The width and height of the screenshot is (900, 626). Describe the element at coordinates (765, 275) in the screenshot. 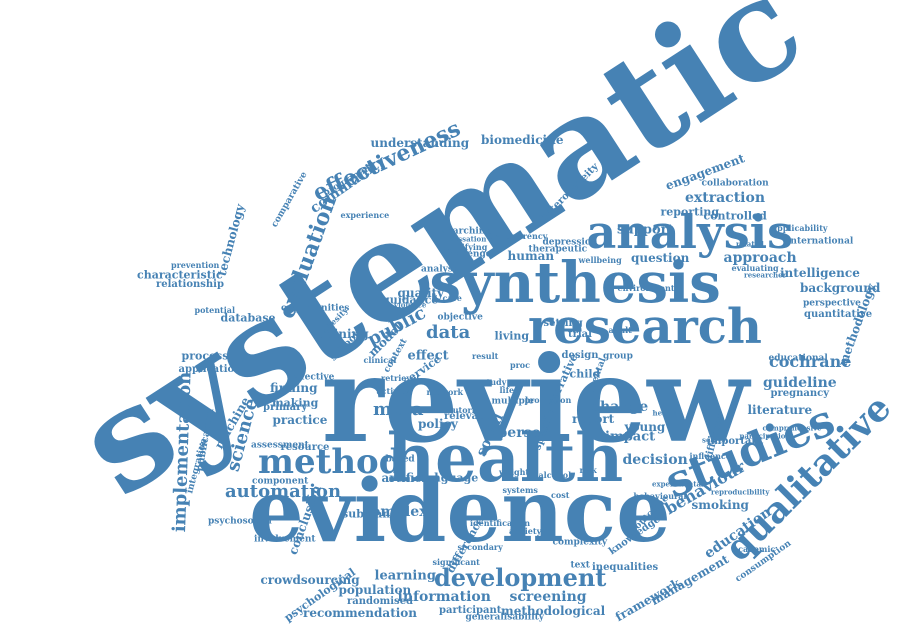

I see `cloud-word-researcher: researcher` at that location.